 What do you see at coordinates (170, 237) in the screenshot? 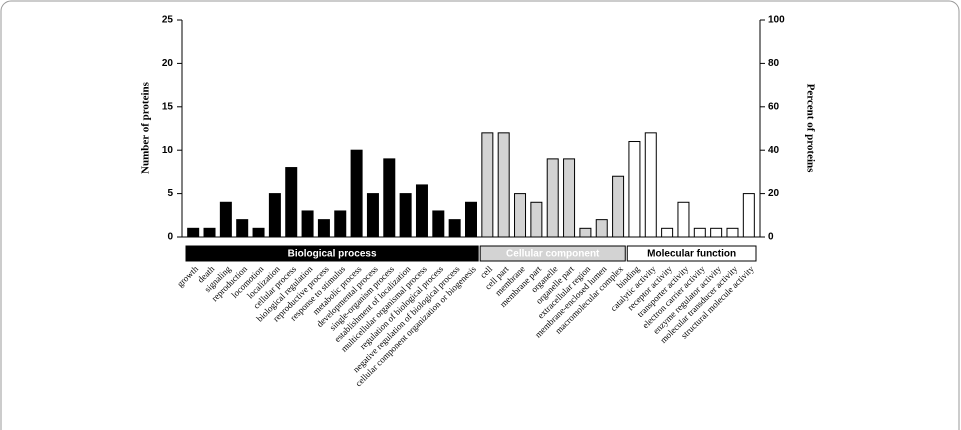
I see `y-tick-label: 0` at bounding box center [170, 237].